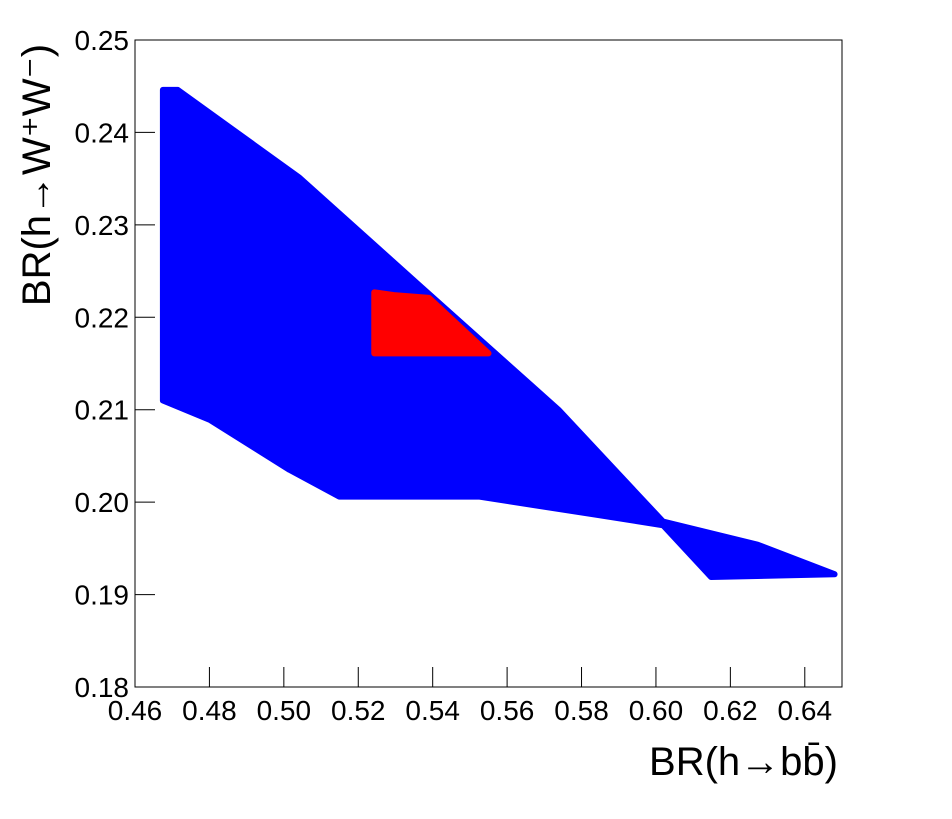 Image resolution: width=952 pixels, height=819 pixels. Describe the element at coordinates (102, 40) in the screenshot. I see `y-tick-label: 0.25` at that location.